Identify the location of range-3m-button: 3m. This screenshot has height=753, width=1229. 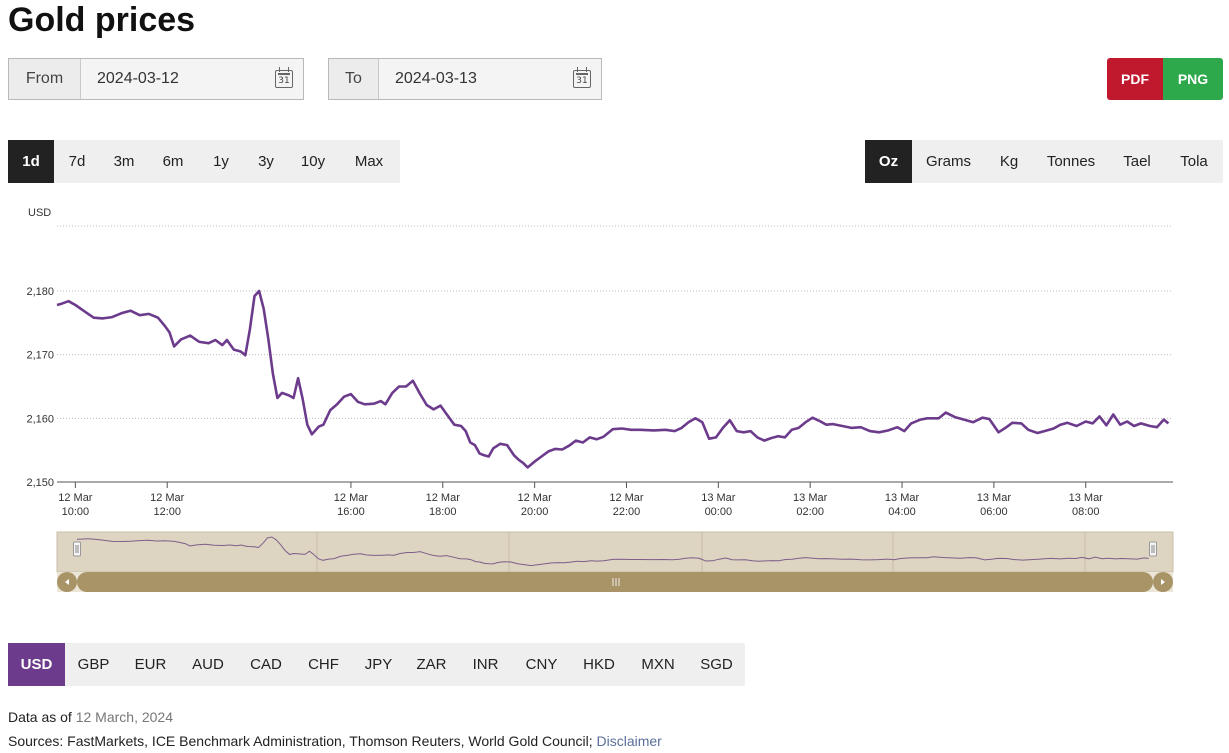
(124, 161).